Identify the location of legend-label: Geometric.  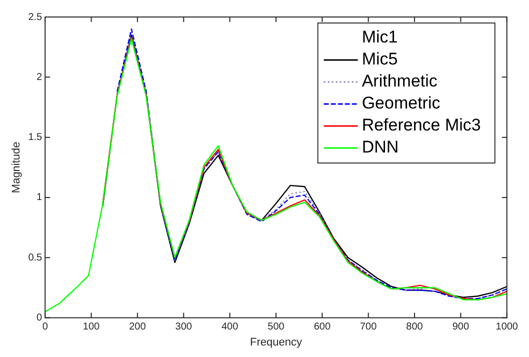
(401, 103).